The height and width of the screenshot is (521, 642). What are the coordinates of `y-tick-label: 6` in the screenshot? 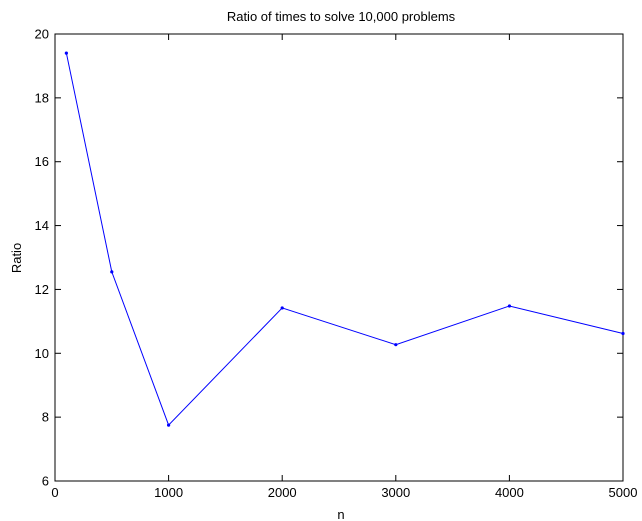 It's located at (45, 481).